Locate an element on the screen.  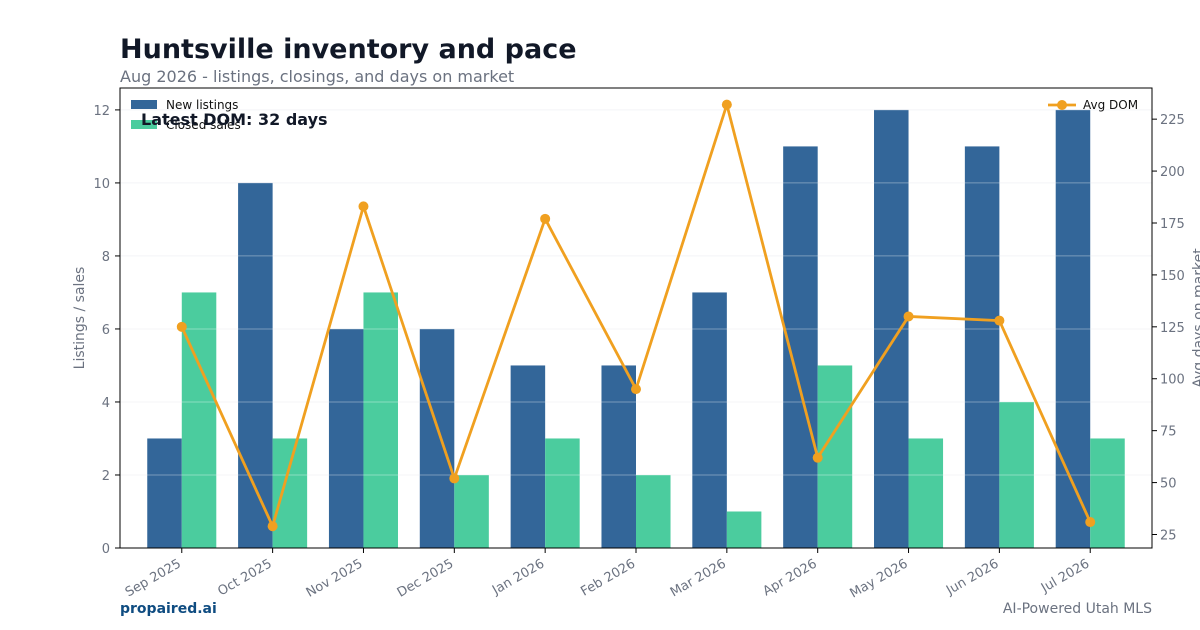
right-tick-label-4: 125 is located at coordinates (1172, 328).